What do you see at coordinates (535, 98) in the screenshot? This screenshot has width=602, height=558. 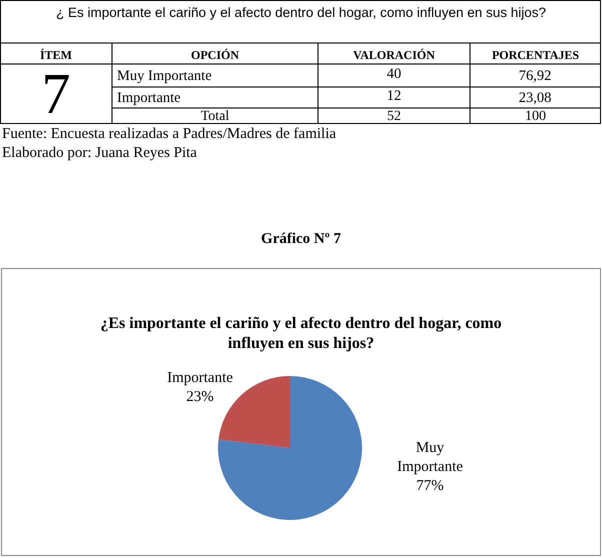 I see `text: 23,08` at bounding box center [535, 98].